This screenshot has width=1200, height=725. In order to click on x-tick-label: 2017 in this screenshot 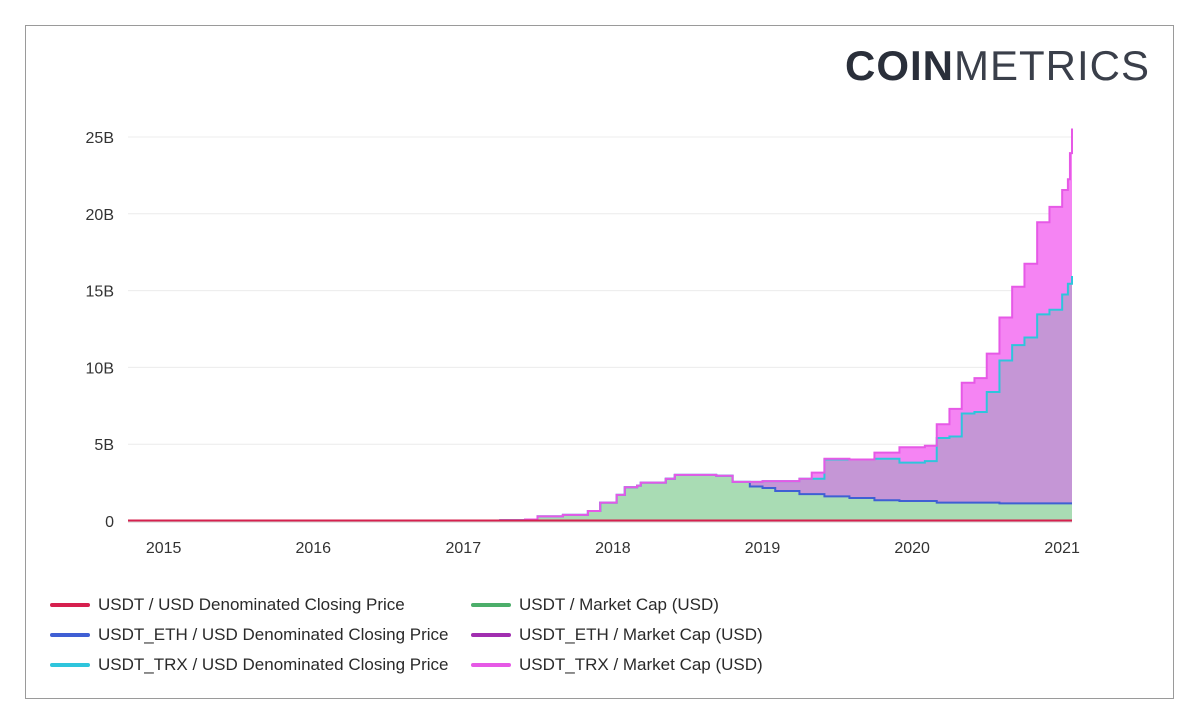, I will do `click(464, 548)`.